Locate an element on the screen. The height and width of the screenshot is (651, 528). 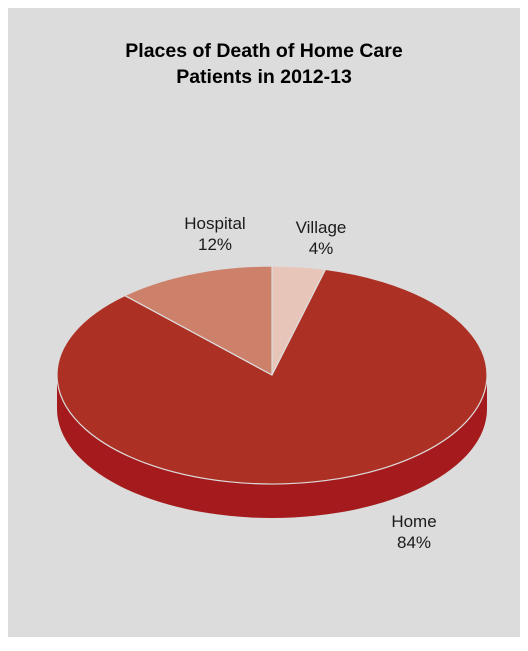
slice-label-hospital: Hospital 12% is located at coordinates (215, 234).